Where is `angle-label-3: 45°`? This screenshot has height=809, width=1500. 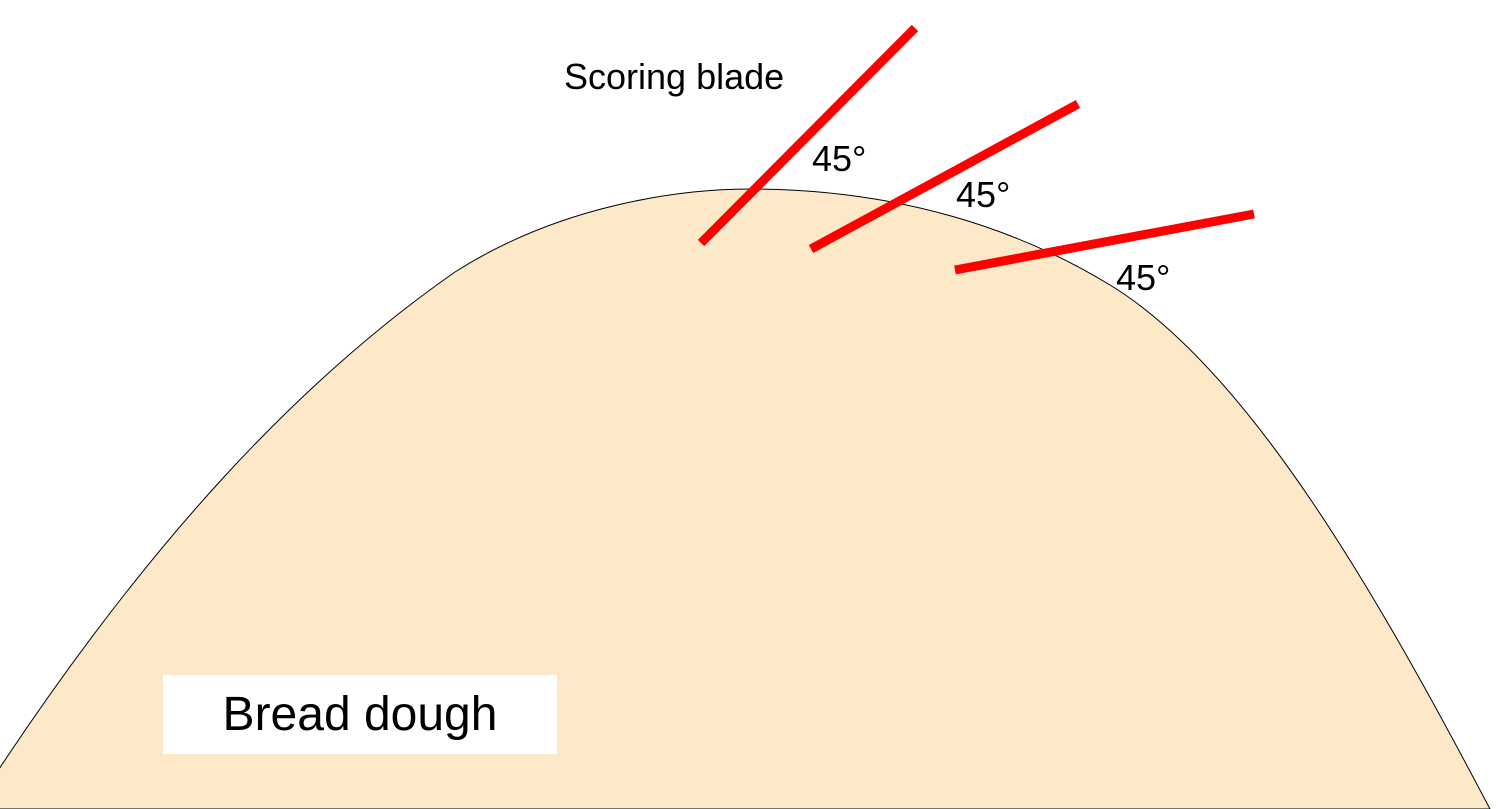
angle-label-3: 45° is located at coordinates (1143, 277).